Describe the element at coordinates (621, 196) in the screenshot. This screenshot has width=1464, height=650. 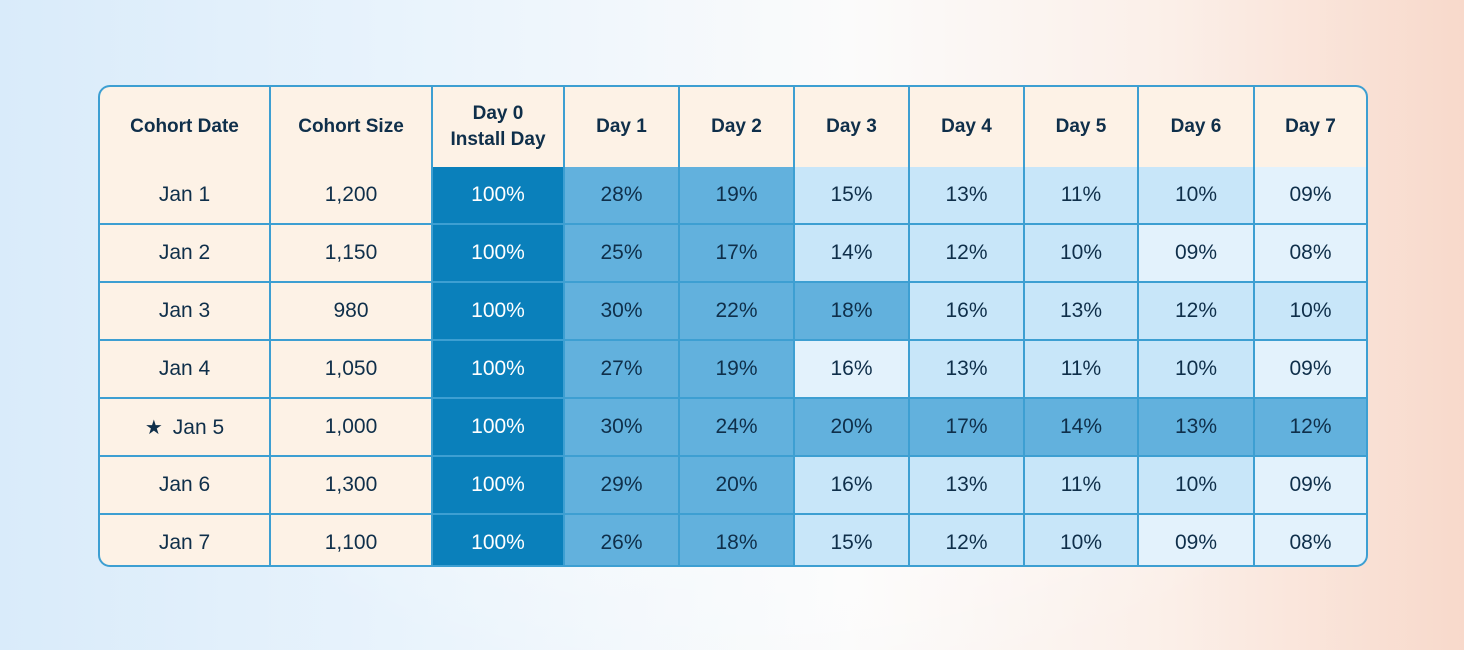
I see `retention-cell: 28%` at that location.